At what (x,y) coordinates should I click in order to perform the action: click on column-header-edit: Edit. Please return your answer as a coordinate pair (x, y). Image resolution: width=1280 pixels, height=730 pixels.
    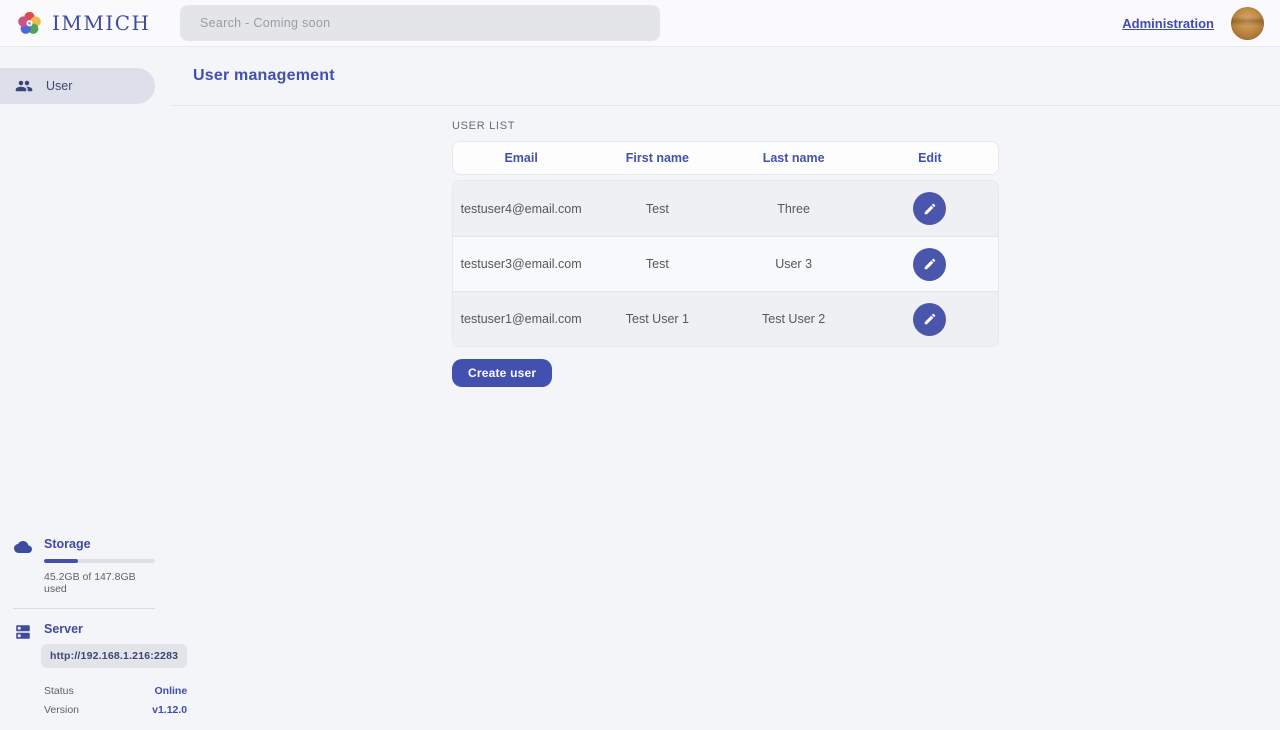
    Looking at the image, I should click on (930, 158).